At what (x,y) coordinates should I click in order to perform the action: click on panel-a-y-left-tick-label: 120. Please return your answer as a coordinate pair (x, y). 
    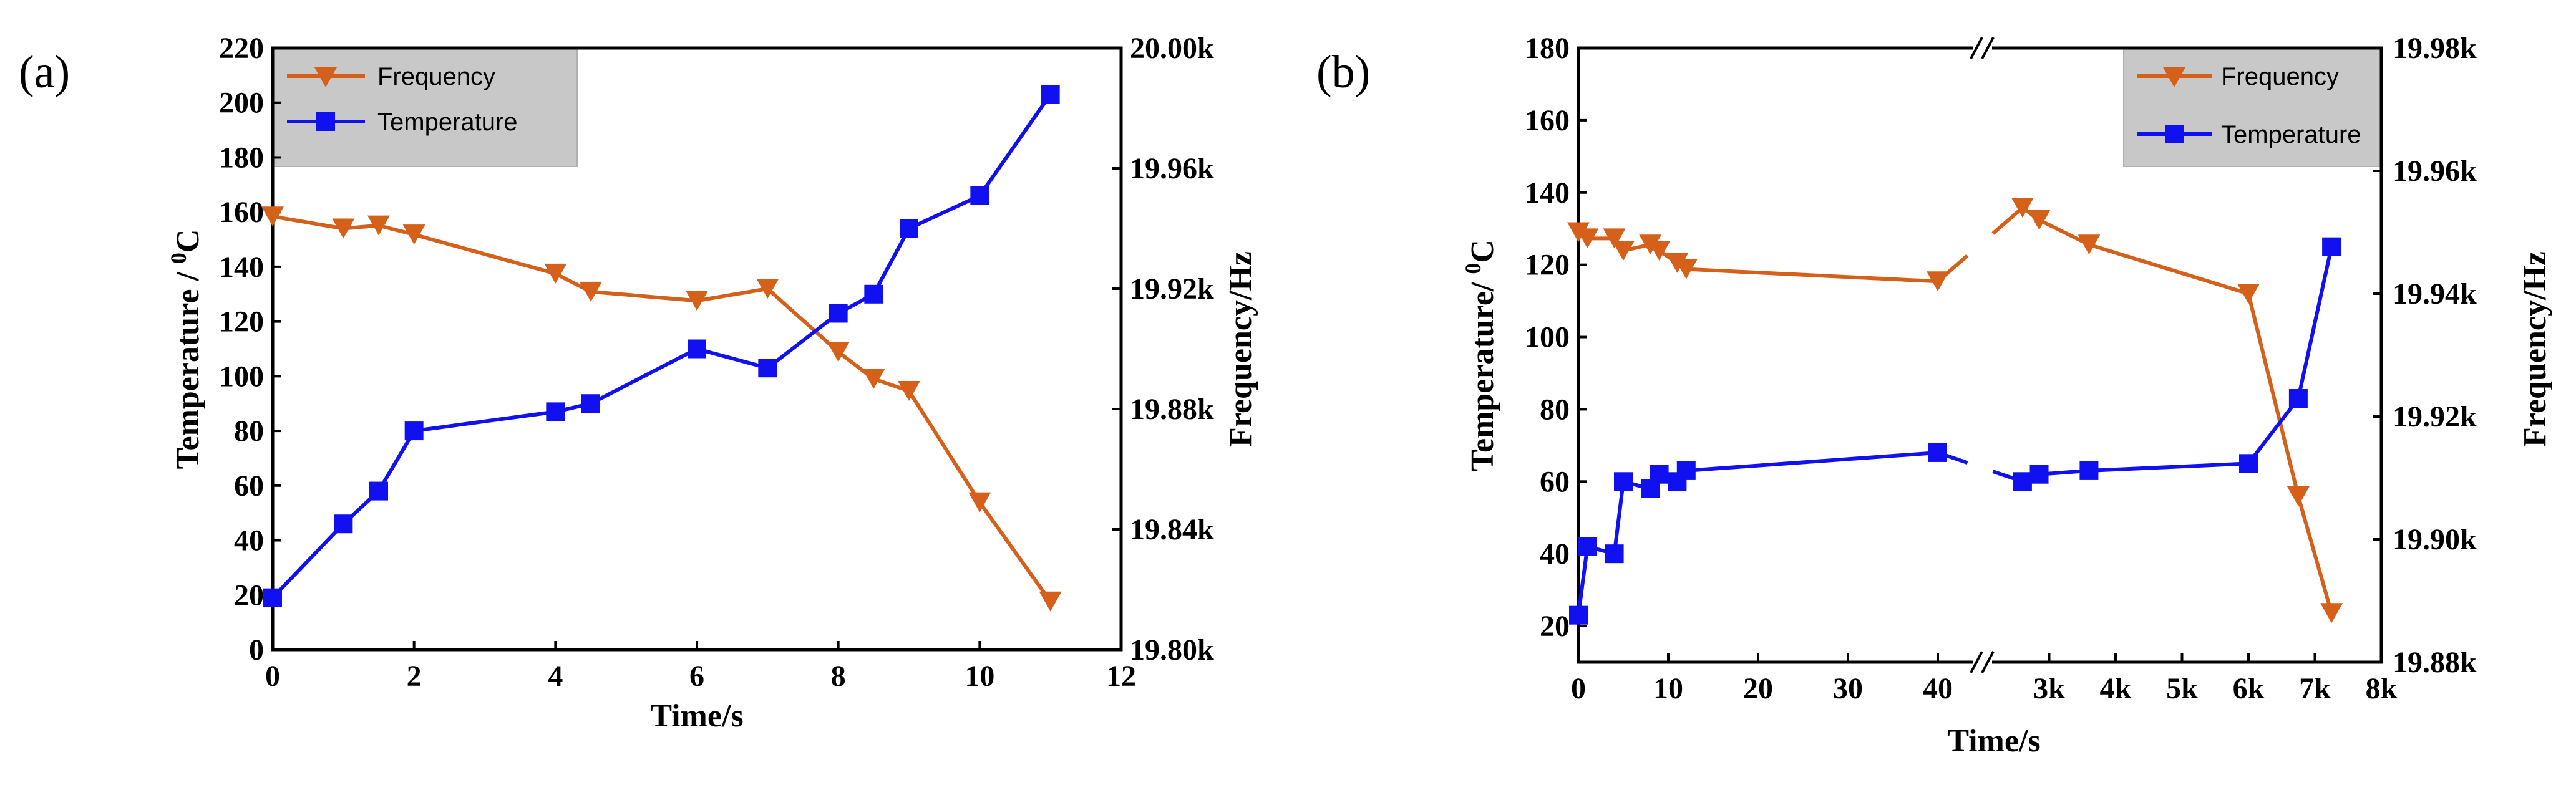
    Looking at the image, I should click on (241, 323).